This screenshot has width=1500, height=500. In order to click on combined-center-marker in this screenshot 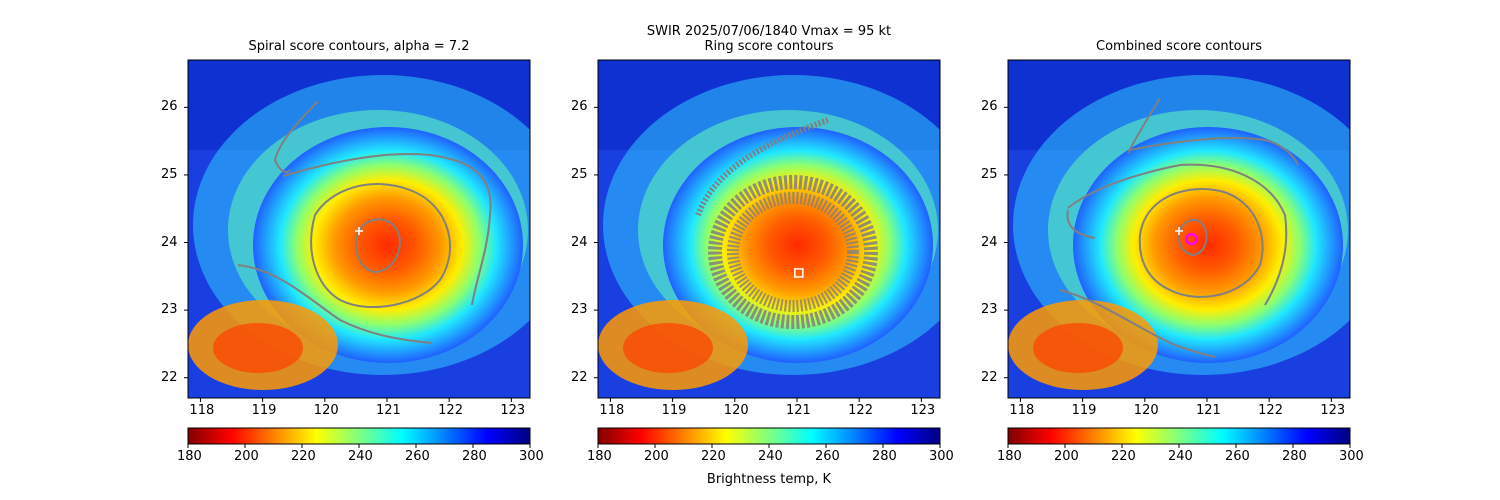, I will do `click(1191, 239)`.